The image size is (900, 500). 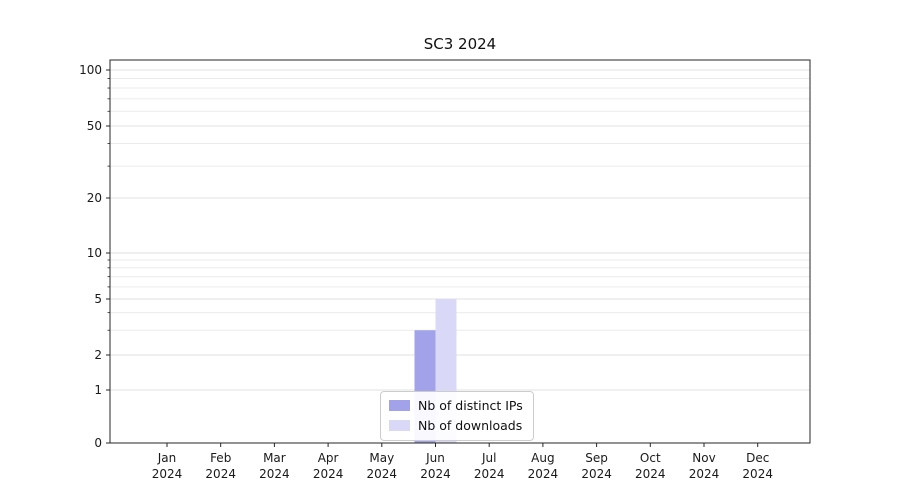 I want to click on y-tick-label: 100, so click(x=90, y=70).